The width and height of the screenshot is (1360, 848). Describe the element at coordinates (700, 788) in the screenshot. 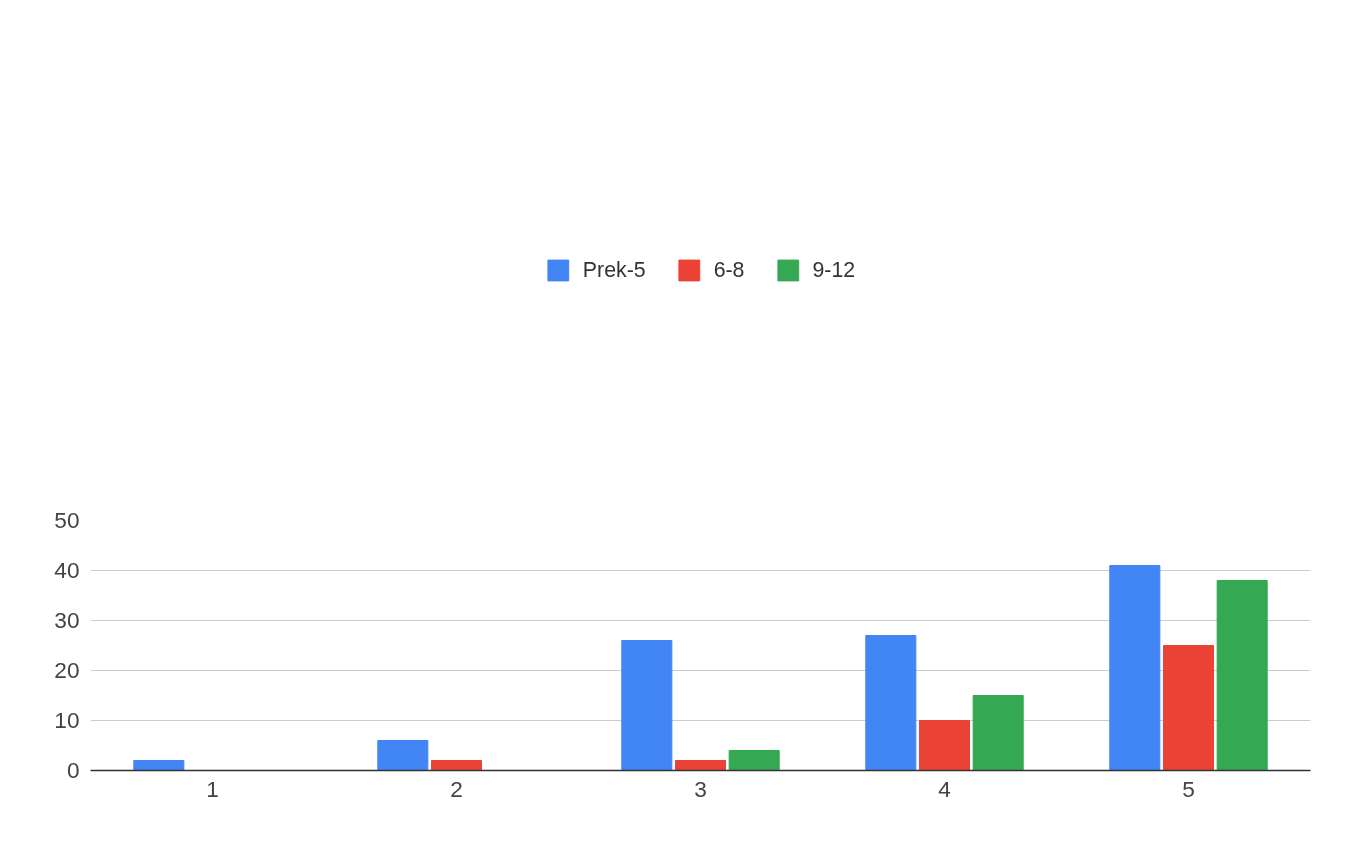

I see `x-tick-label: 3` at that location.